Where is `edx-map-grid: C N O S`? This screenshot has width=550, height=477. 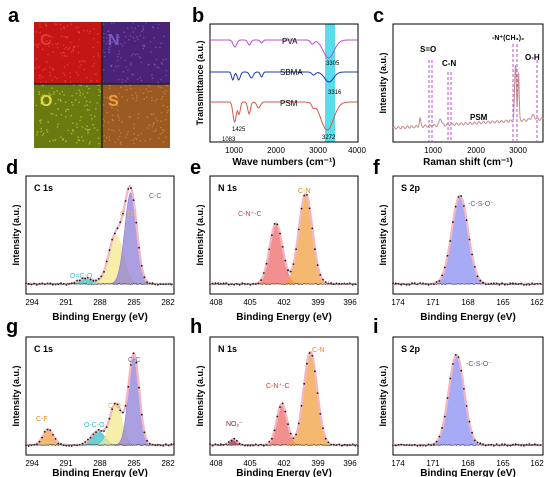 edx-map-grid: C N O S is located at coordinates (102, 85).